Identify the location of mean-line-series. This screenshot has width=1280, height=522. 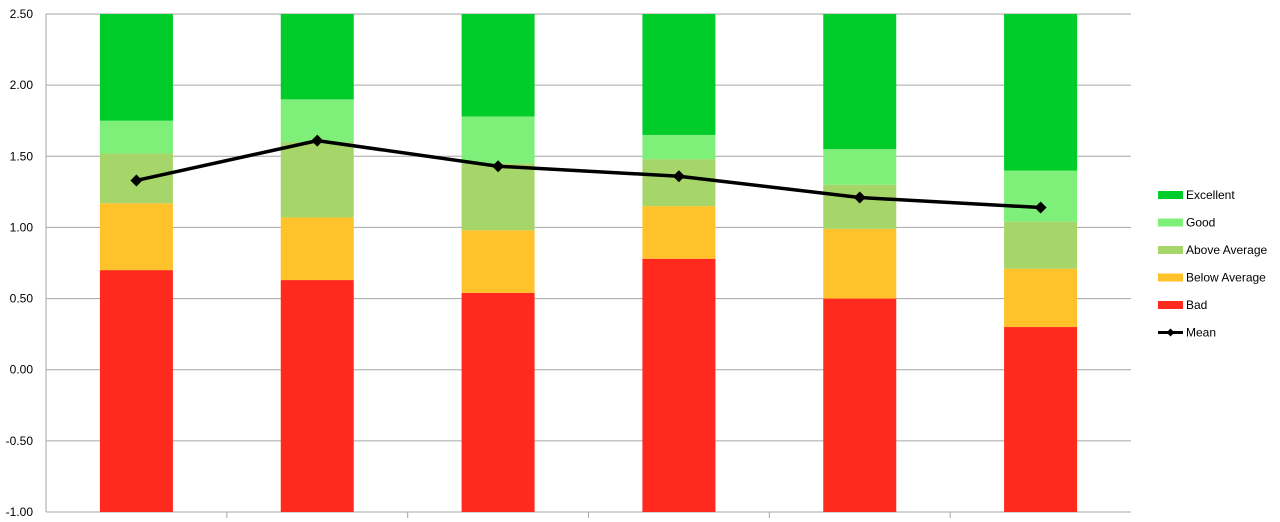
(588, 174).